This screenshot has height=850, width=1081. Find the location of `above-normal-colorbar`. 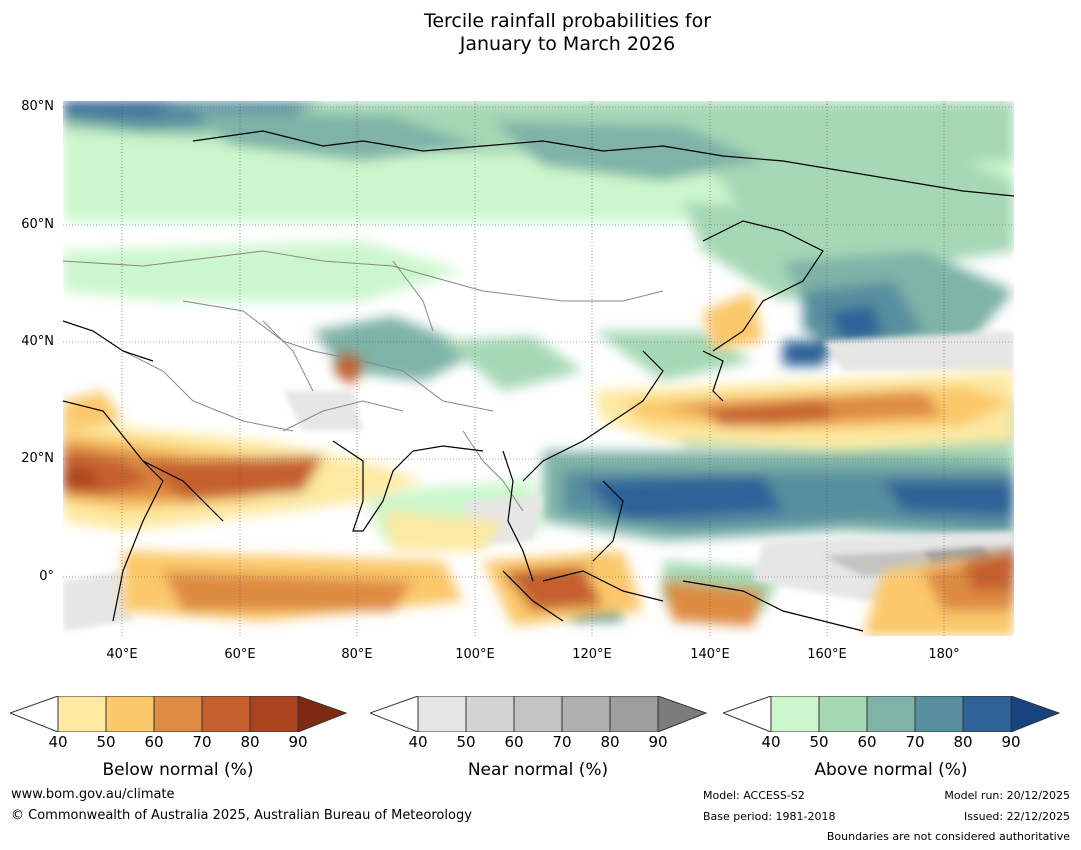

above-normal-colorbar is located at coordinates (892, 714).